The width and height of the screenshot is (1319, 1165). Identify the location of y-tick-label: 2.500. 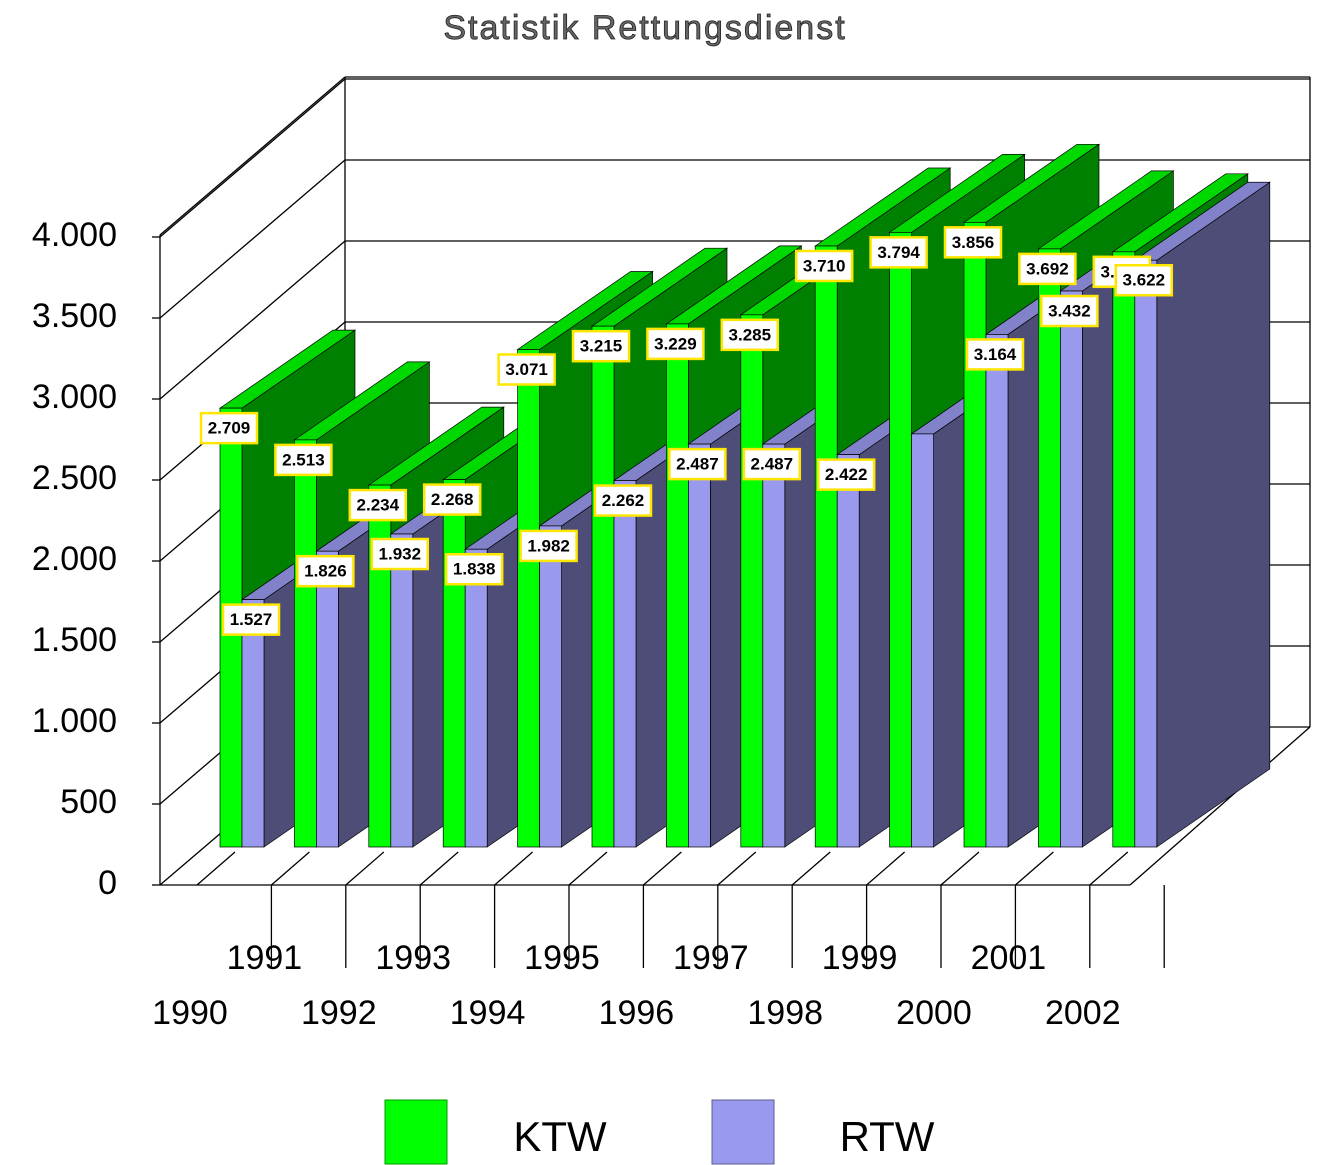
(74, 478).